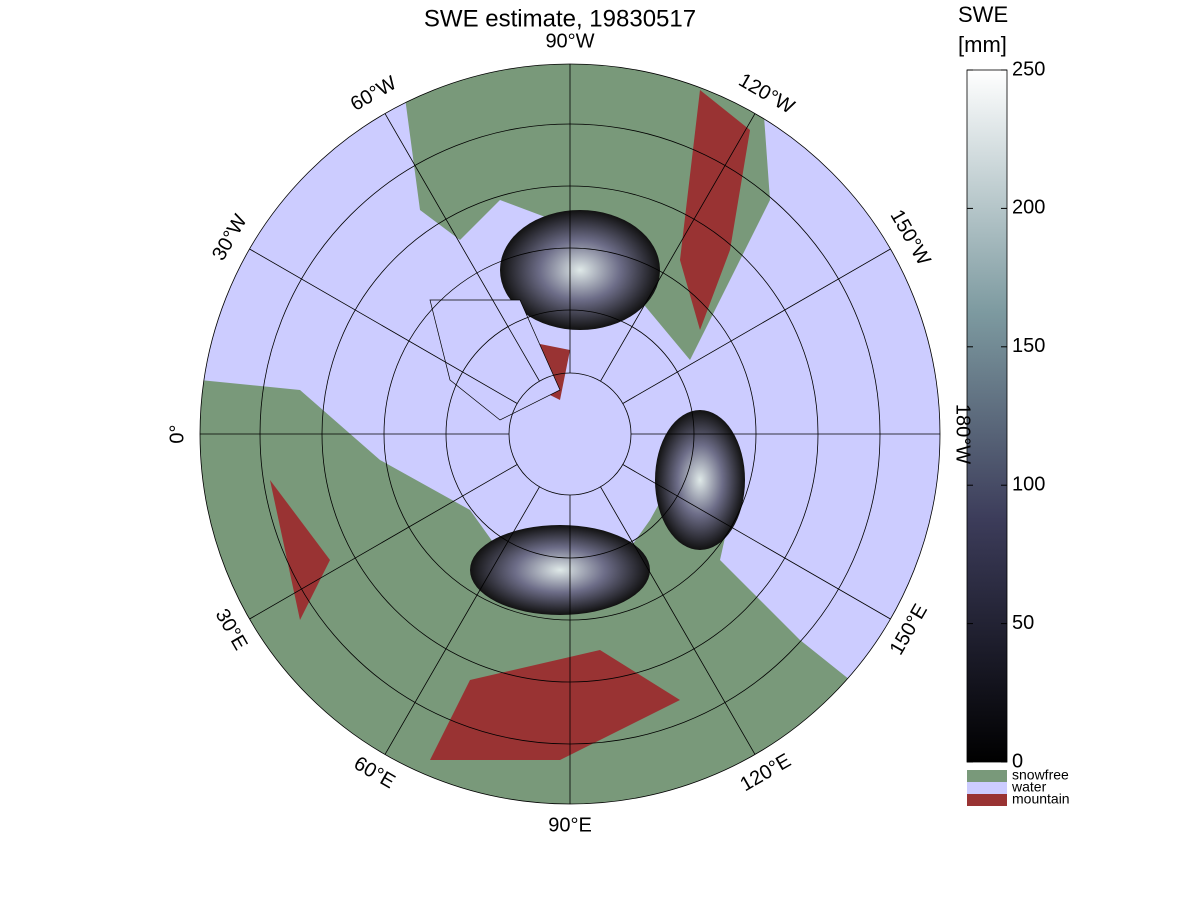  What do you see at coordinates (1023, 623) in the screenshot?
I see `colorbar-tick-label: 50` at bounding box center [1023, 623].